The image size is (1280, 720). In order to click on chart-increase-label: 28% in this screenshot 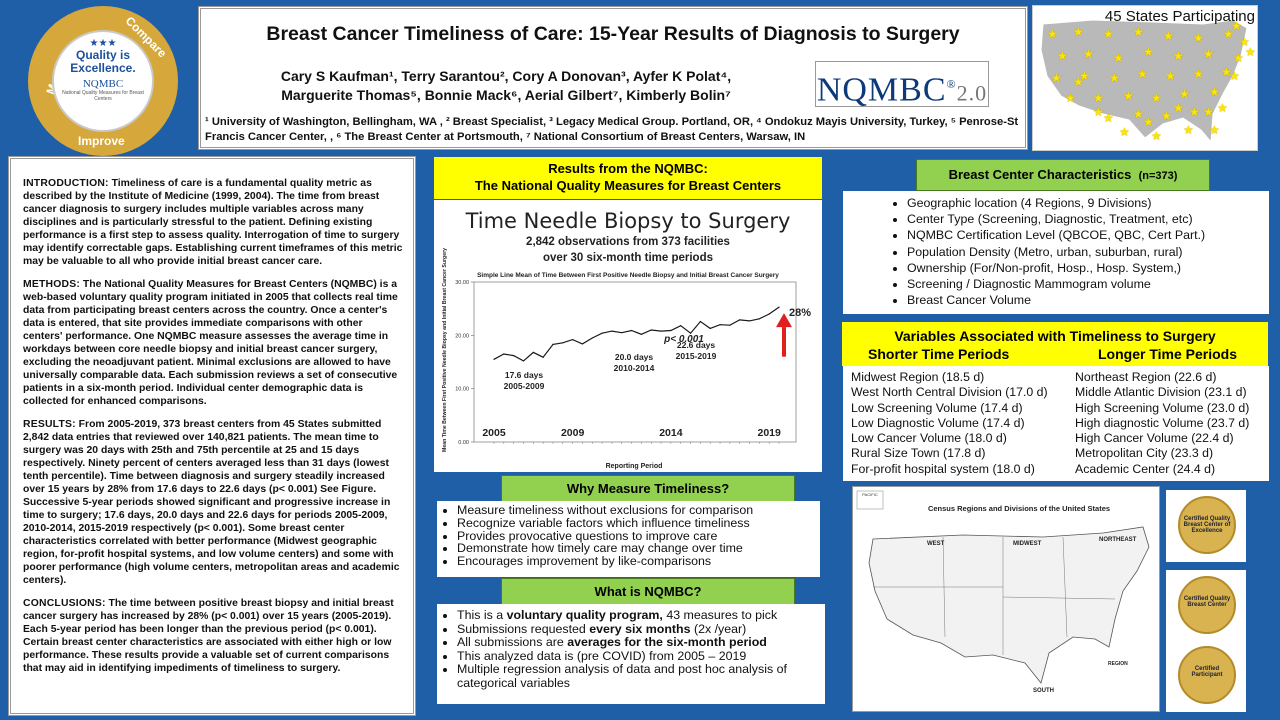, I will do `click(800, 313)`.